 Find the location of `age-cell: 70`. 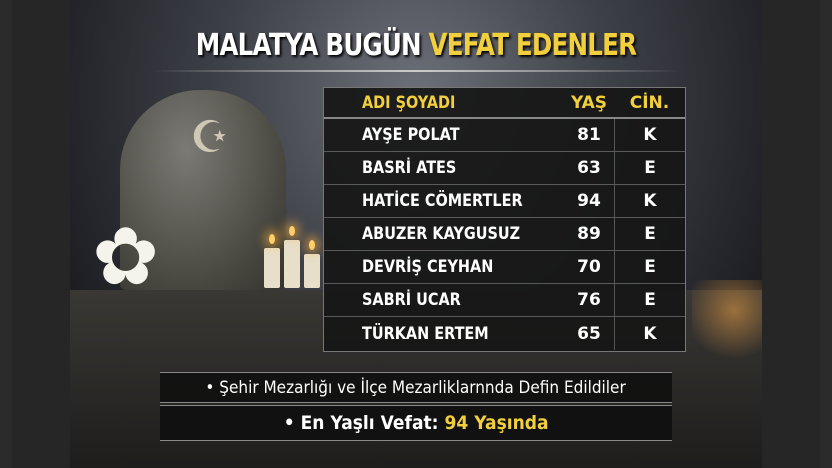

age-cell: 70 is located at coordinates (589, 267).